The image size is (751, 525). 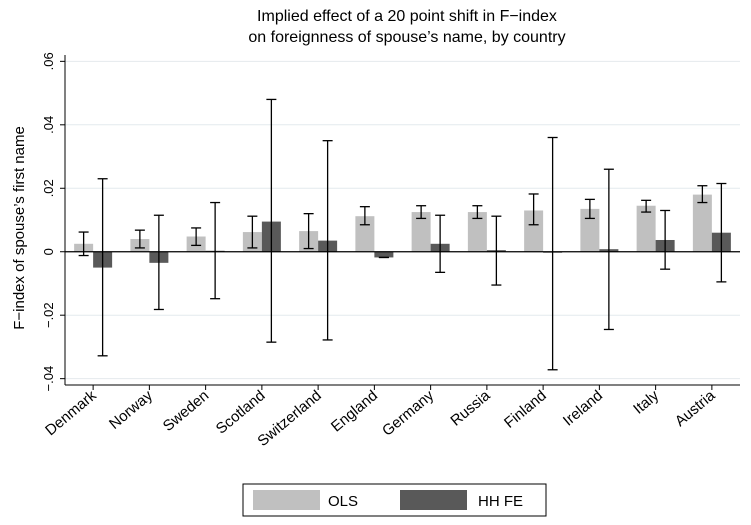 What do you see at coordinates (646, 402) in the screenshot?
I see `x-tick-label: Italy` at bounding box center [646, 402].